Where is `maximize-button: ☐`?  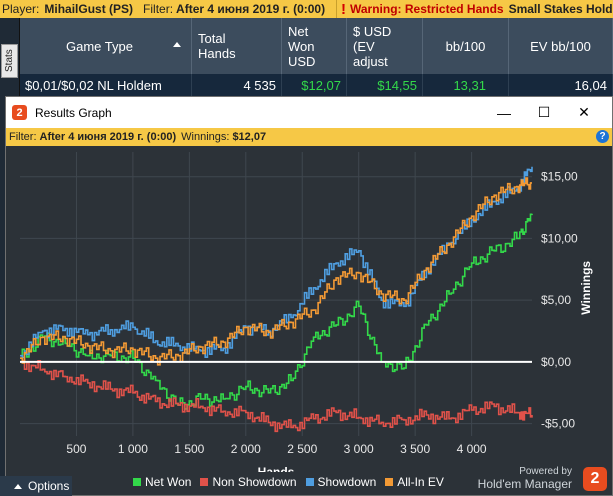 maximize-button: ☐ is located at coordinates (544, 112).